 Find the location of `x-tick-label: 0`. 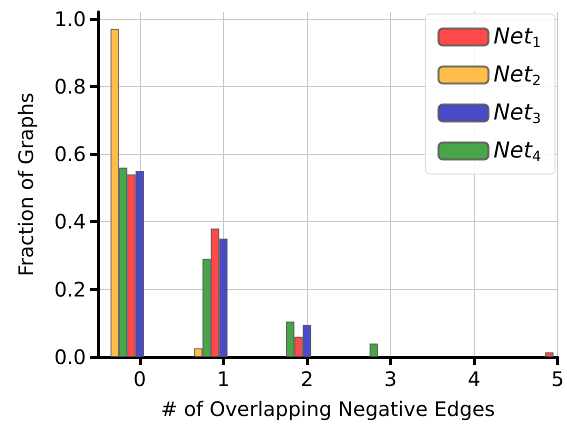

x-tick-label: 0 is located at coordinates (139, 379).